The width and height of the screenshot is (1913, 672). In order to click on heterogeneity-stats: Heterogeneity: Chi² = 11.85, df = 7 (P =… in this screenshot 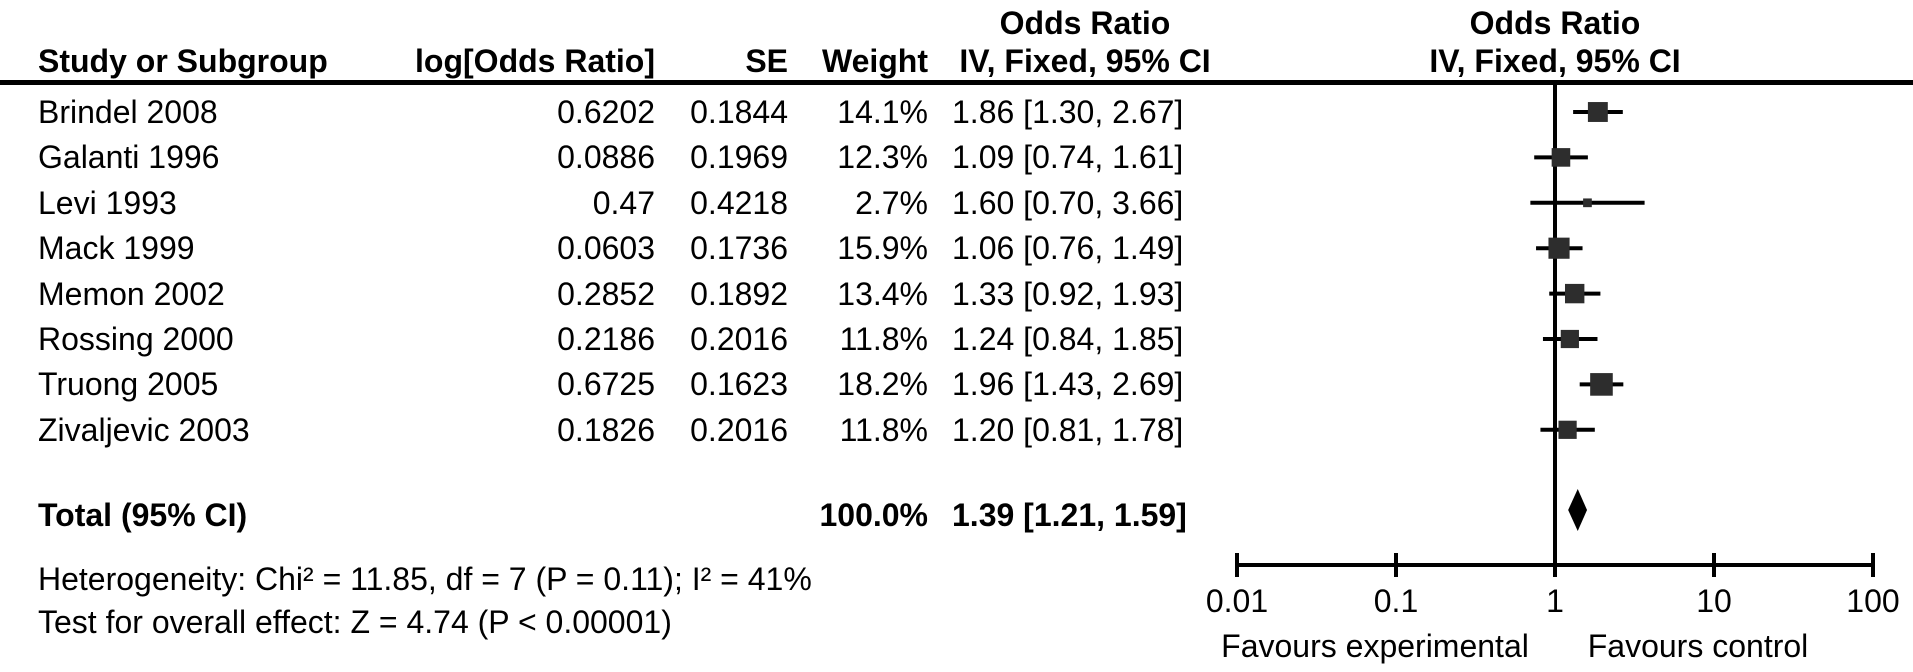, I will do `click(425, 579)`.